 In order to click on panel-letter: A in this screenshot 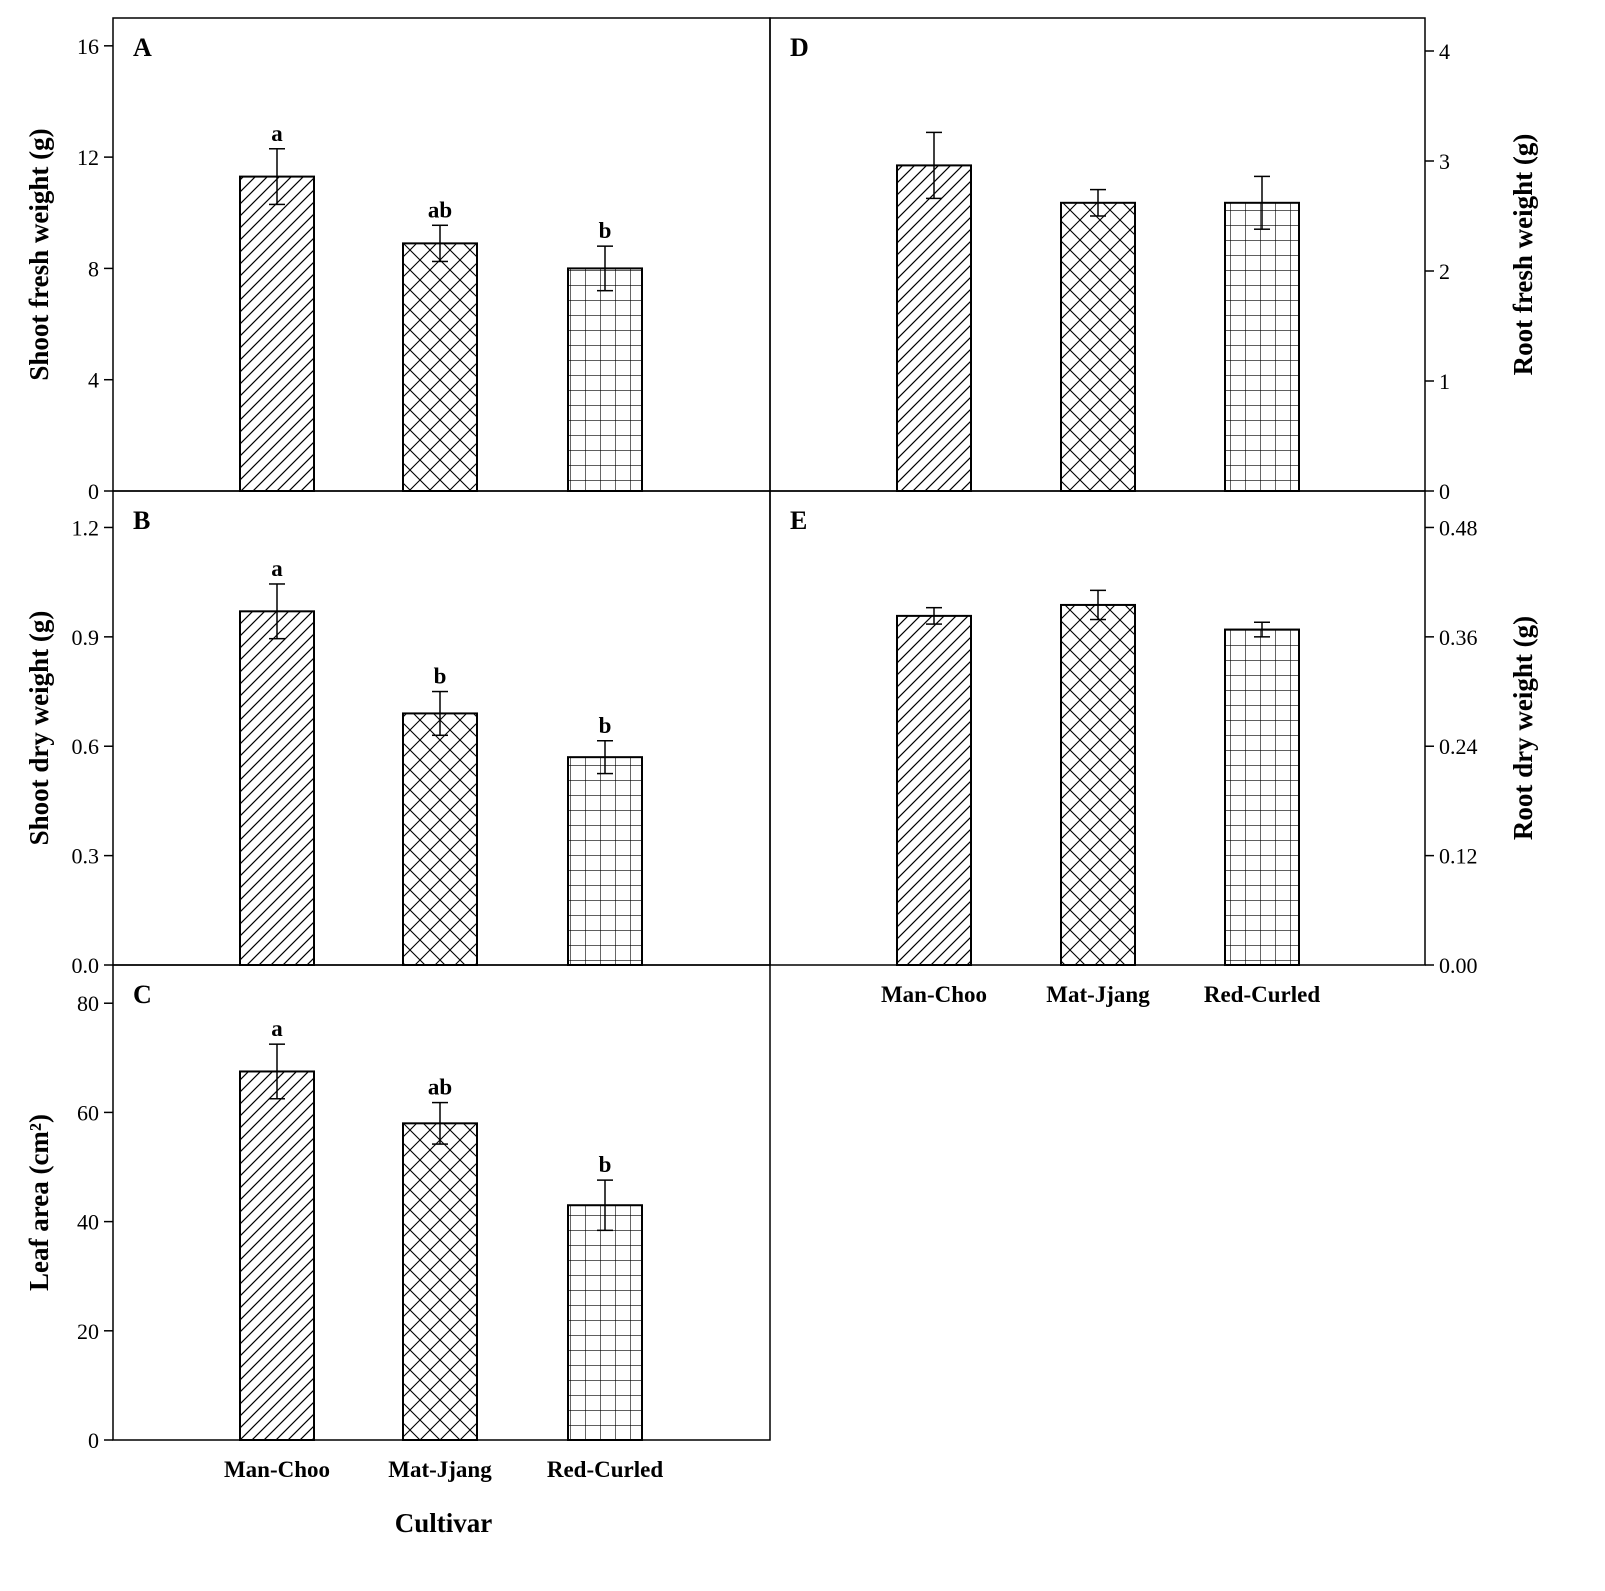, I will do `click(142, 47)`.